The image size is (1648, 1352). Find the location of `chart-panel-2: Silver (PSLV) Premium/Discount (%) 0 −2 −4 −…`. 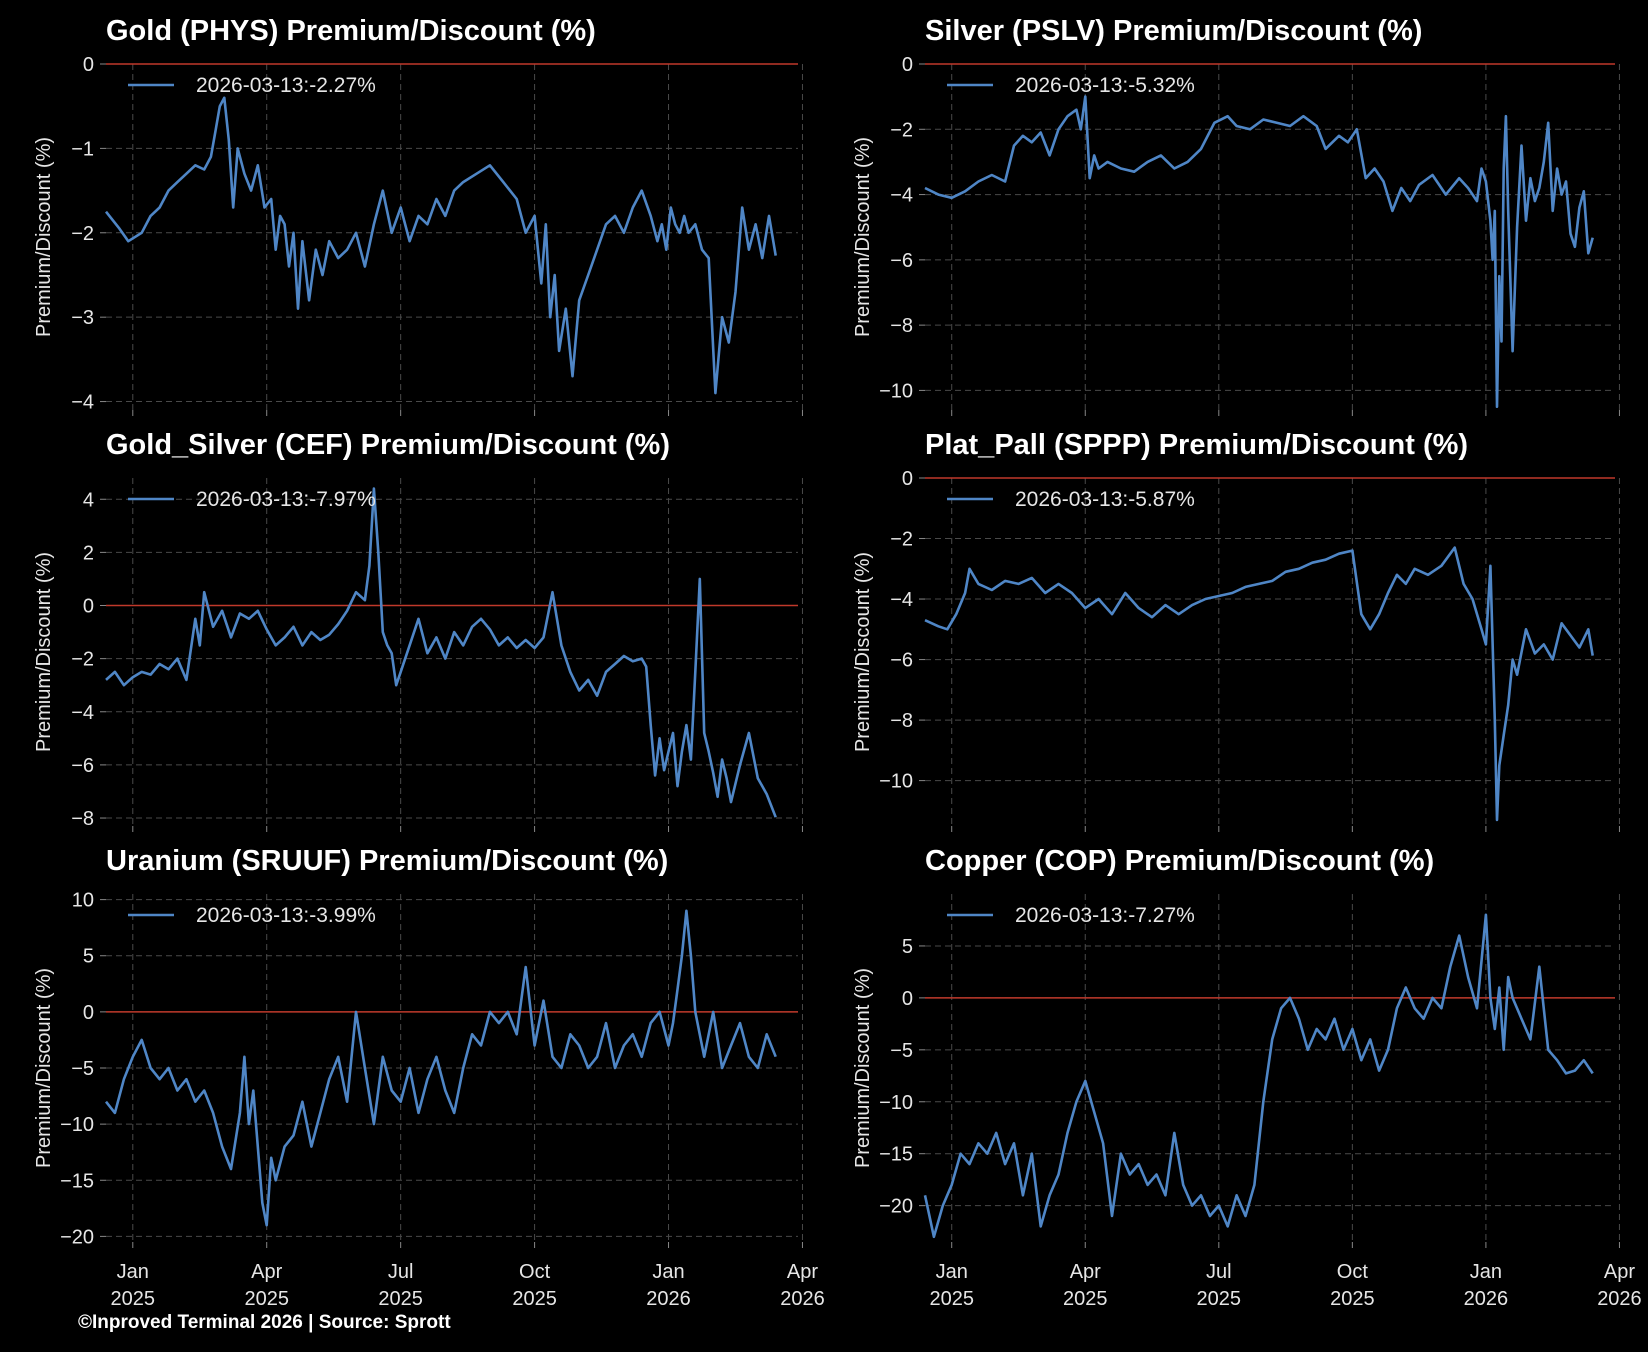

chart-panel-2: Silver (PSLV) Premium/Discount (%) 0 −2 −4 −… is located at coordinates (1236, 215).